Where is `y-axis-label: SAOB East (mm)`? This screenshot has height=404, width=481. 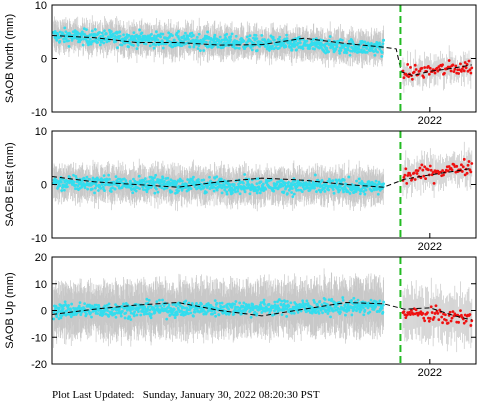
y-axis-label: SAOB East (mm) is located at coordinates (10, 184).